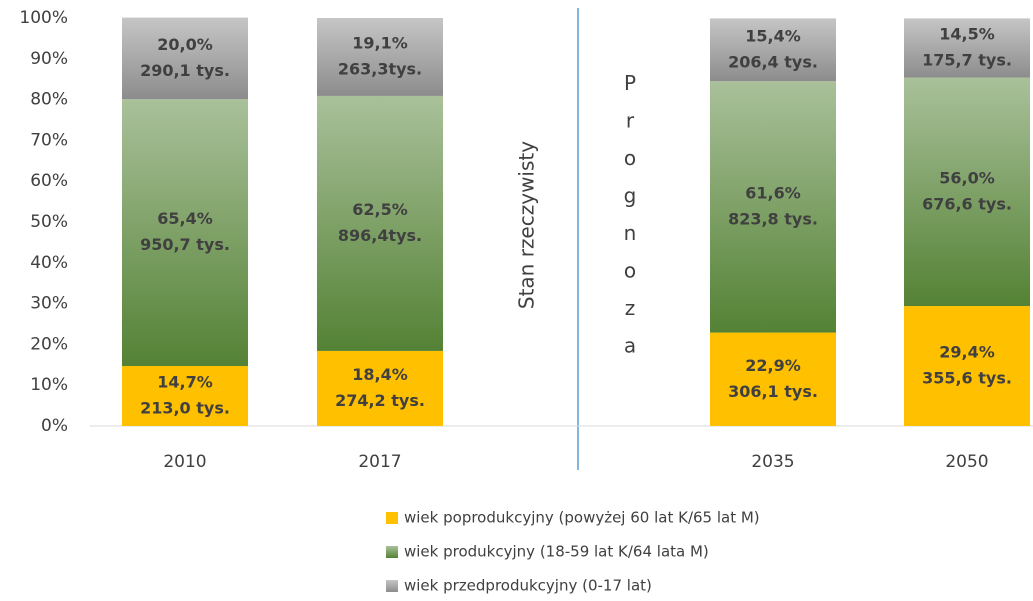 The height and width of the screenshot is (601, 1033). Describe the element at coordinates (967, 352) in the screenshot. I see `value-label: 29,4%` at that location.